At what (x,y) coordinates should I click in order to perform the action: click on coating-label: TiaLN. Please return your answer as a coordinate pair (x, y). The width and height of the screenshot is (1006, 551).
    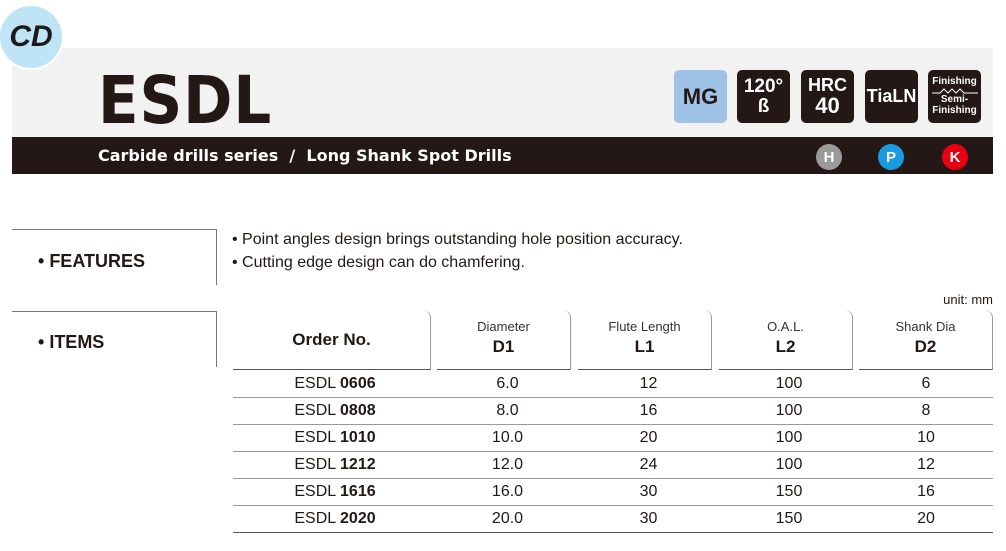
    Looking at the image, I should click on (891, 96).